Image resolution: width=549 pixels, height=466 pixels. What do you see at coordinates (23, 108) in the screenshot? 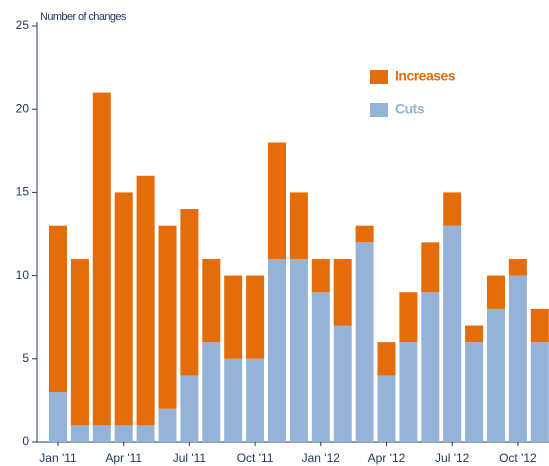
I see `y-tick-label: 20` at bounding box center [23, 108].